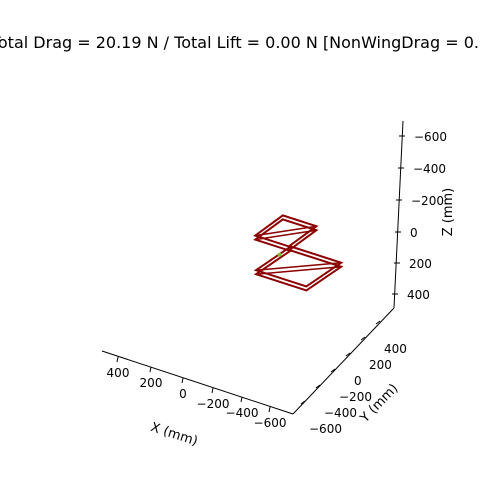 The width and height of the screenshot is (480, 480). I want to click on upper-panel, so click(286, 233).